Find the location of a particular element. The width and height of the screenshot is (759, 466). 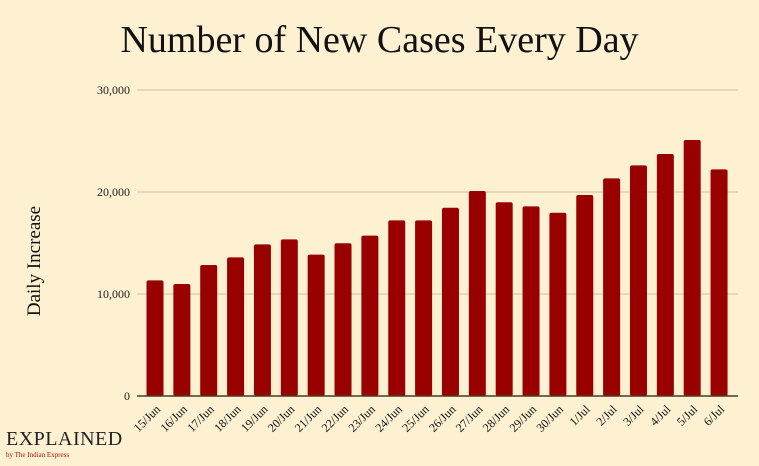

explained-logo: EXPLAINED by The Indian Express is located at coordinates (64, 443).